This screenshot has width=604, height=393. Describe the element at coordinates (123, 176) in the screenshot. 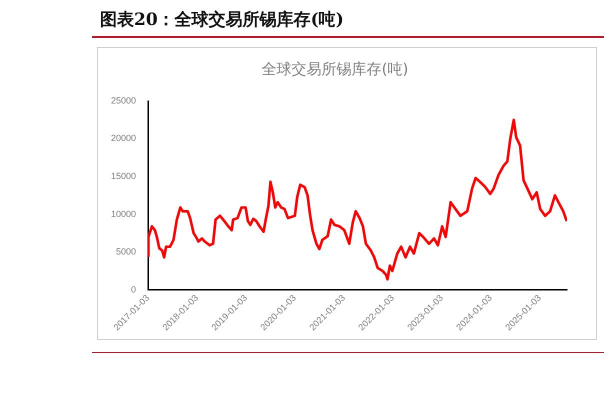

I see `y-tick-label: 15000` at that location.